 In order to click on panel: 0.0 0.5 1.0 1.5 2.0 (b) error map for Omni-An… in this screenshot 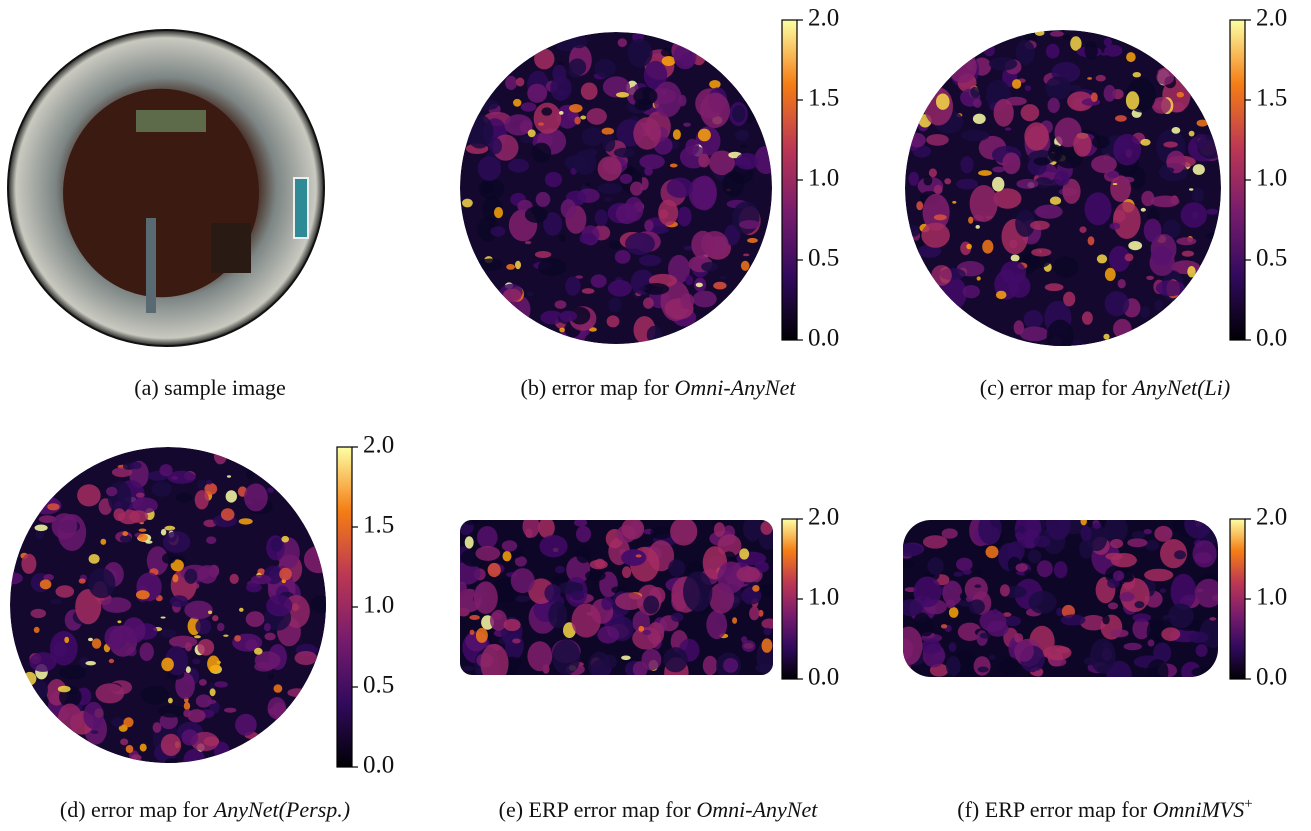, I will do `click(649, 202)`.